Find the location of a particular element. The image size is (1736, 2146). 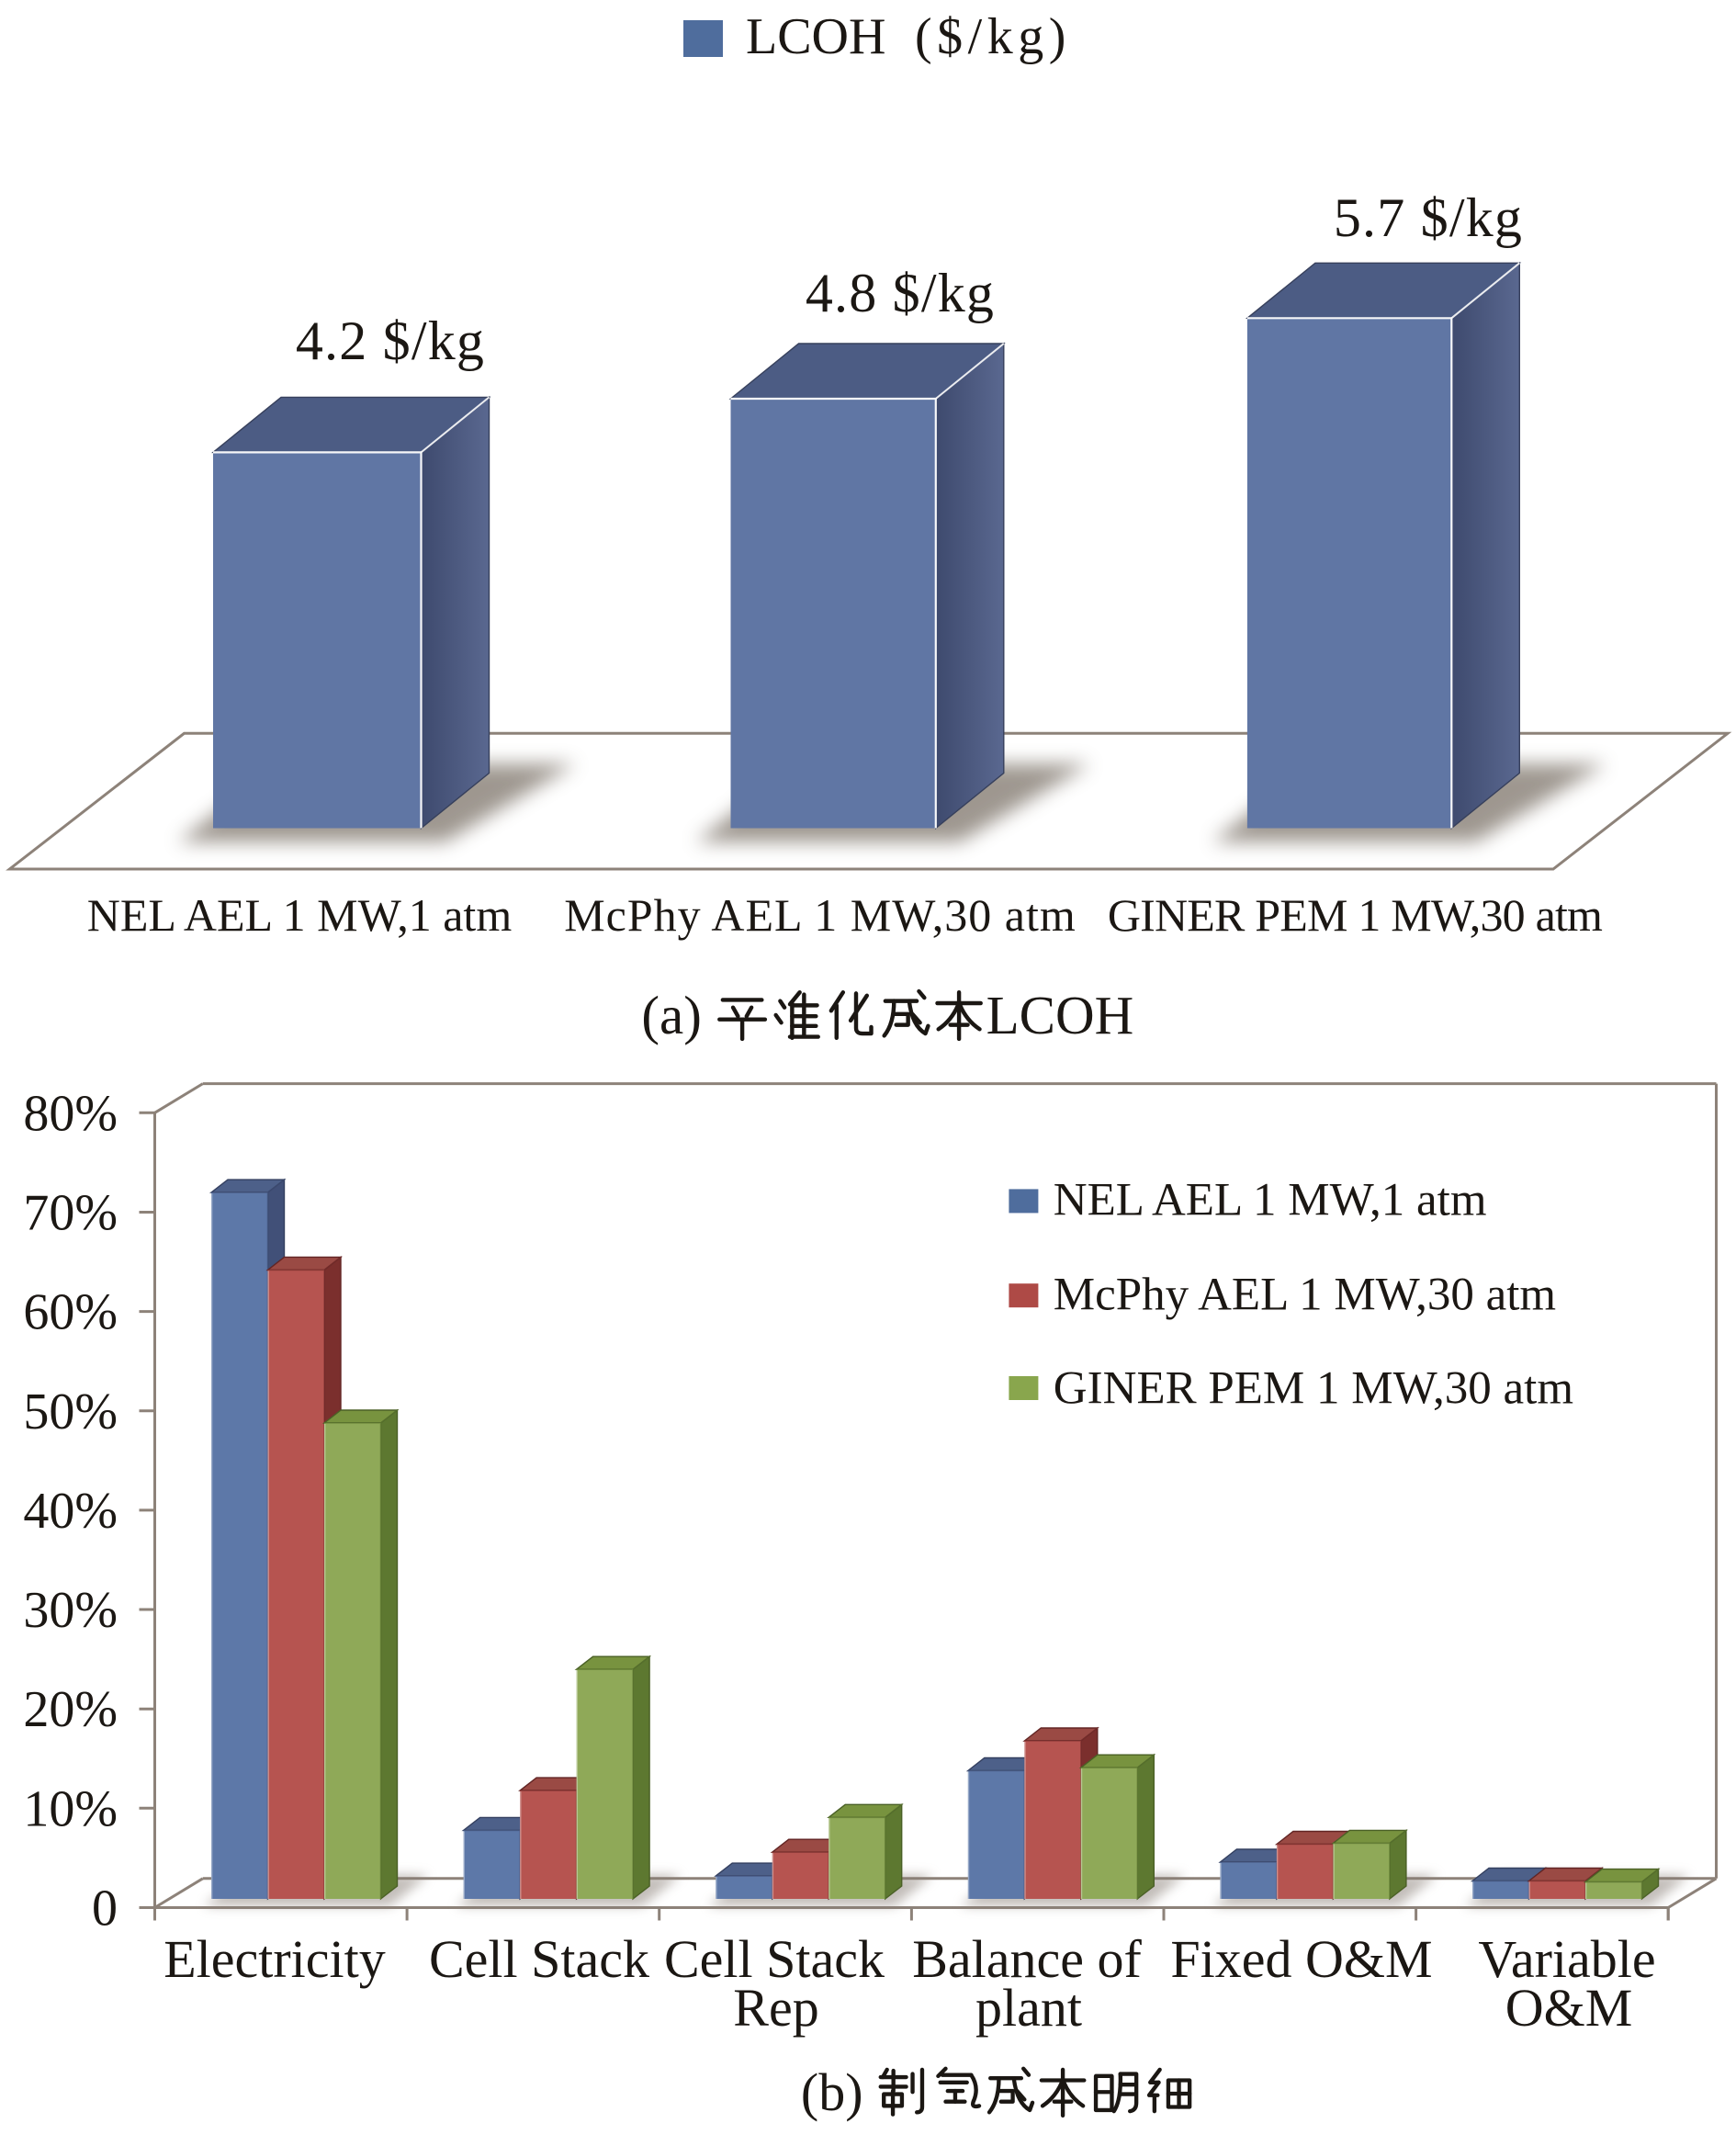

svg-text: (a) is located at coordinates (671, 1015).